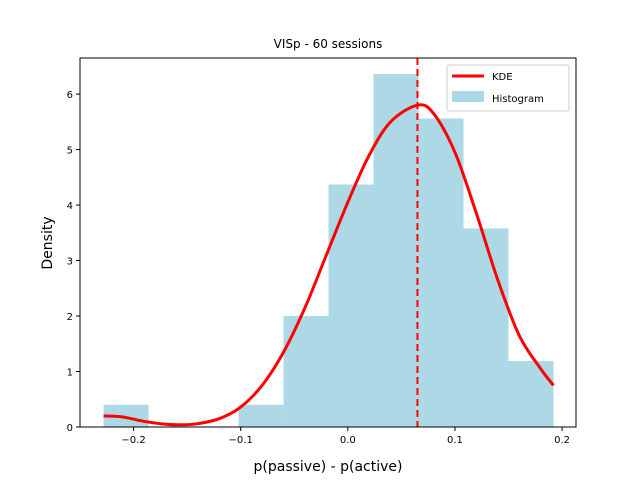 Image resolution: width=640 pixels, height=480 pixels. I want to click on x-tick-label: 0.2, so click(562, 440).